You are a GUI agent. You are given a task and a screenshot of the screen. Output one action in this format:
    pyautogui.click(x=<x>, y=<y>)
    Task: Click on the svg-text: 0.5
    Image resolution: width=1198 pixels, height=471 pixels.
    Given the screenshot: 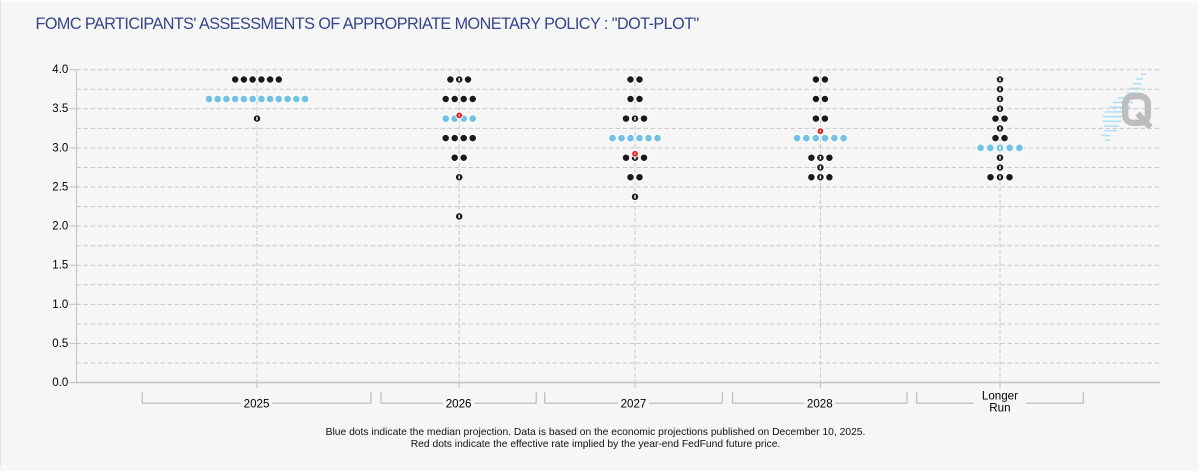 What is the action you would take?
    pyautogui.click(x=60, y=344)
    